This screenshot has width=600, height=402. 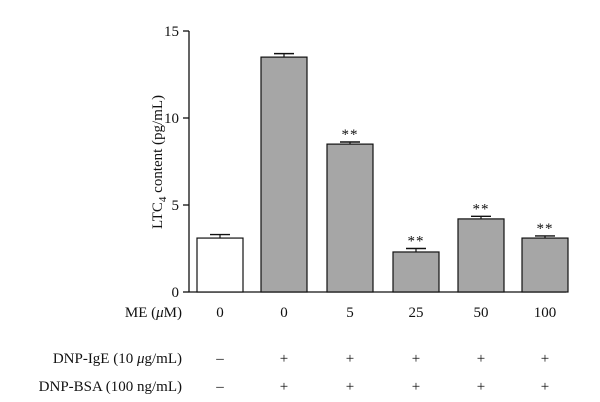 What do you see at coordinates (350, 135) in the screenshot?
I see `significance-marker-2: **` at bounding box center [350, 135].